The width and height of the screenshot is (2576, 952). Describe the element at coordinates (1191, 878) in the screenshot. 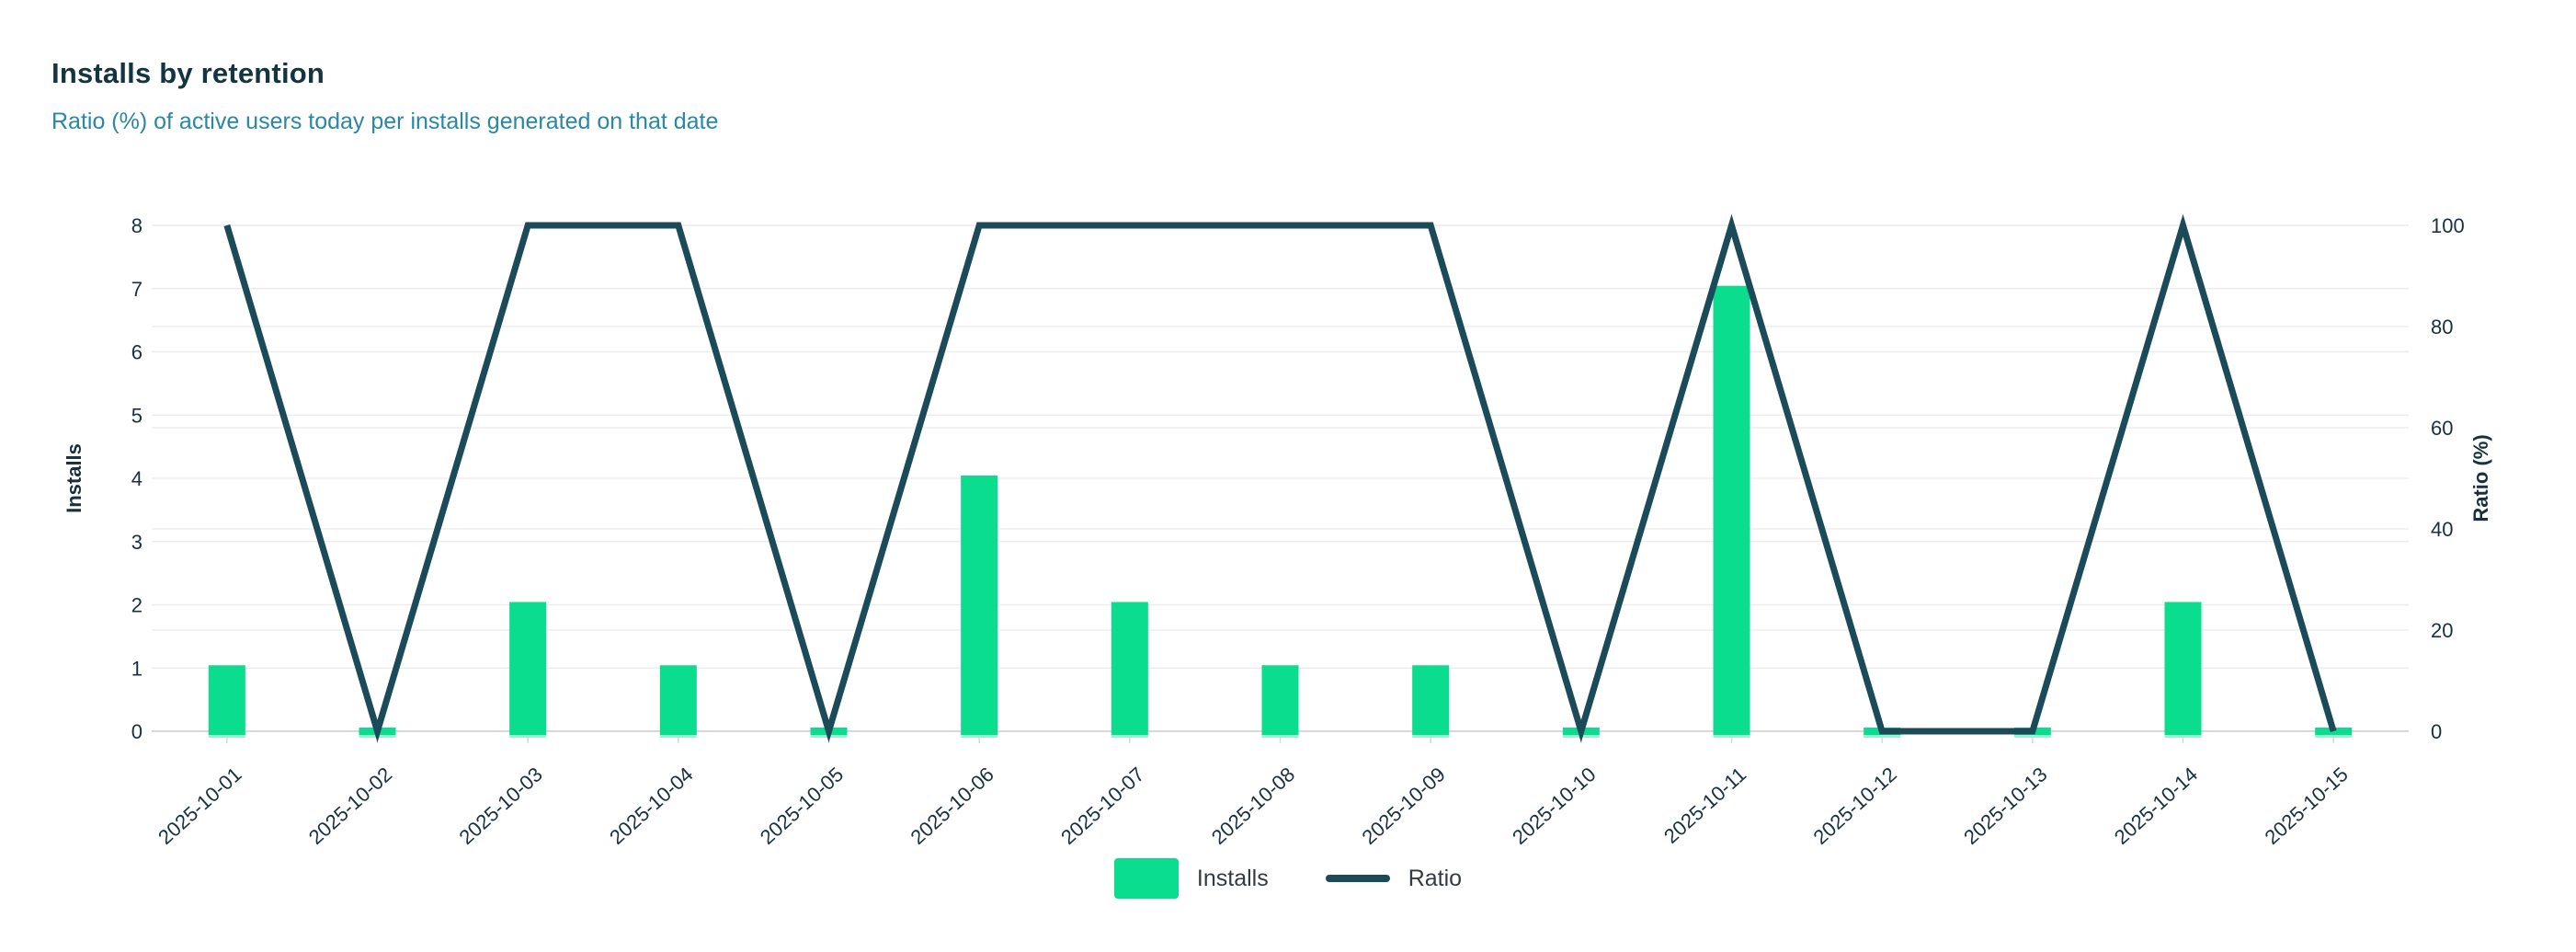

I see `legend-item-installs: Installs` at that location.